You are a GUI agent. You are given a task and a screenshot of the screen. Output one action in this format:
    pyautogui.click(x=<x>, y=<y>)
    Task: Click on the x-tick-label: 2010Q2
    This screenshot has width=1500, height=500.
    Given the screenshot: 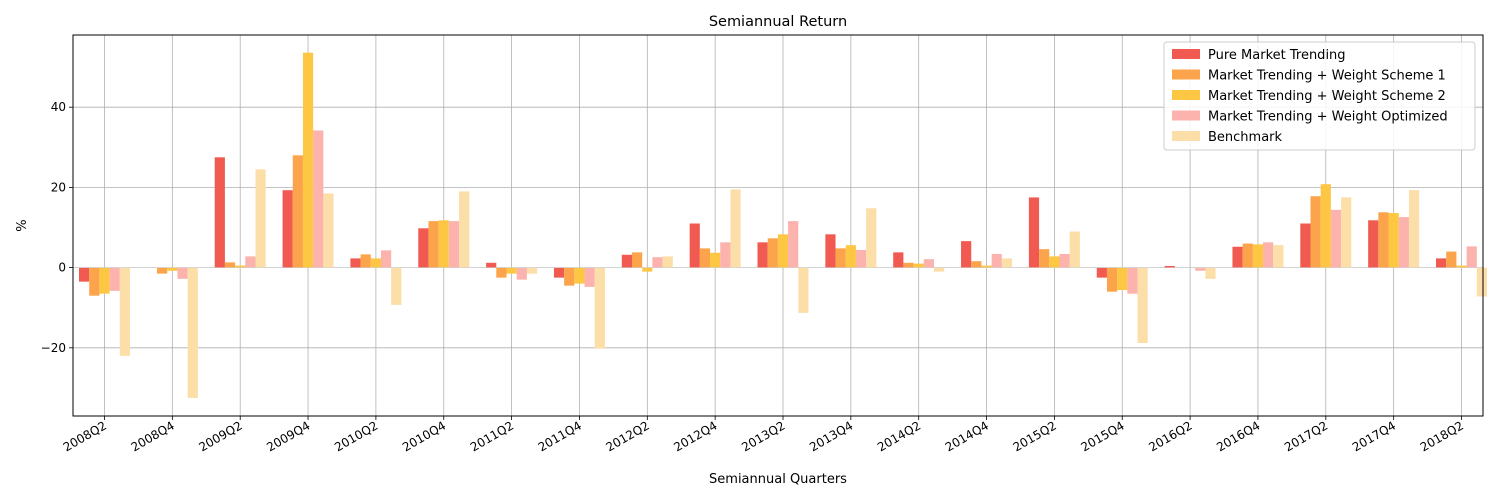 What is the action you would take?
    pyautogui.click(x=356, y=436)
    